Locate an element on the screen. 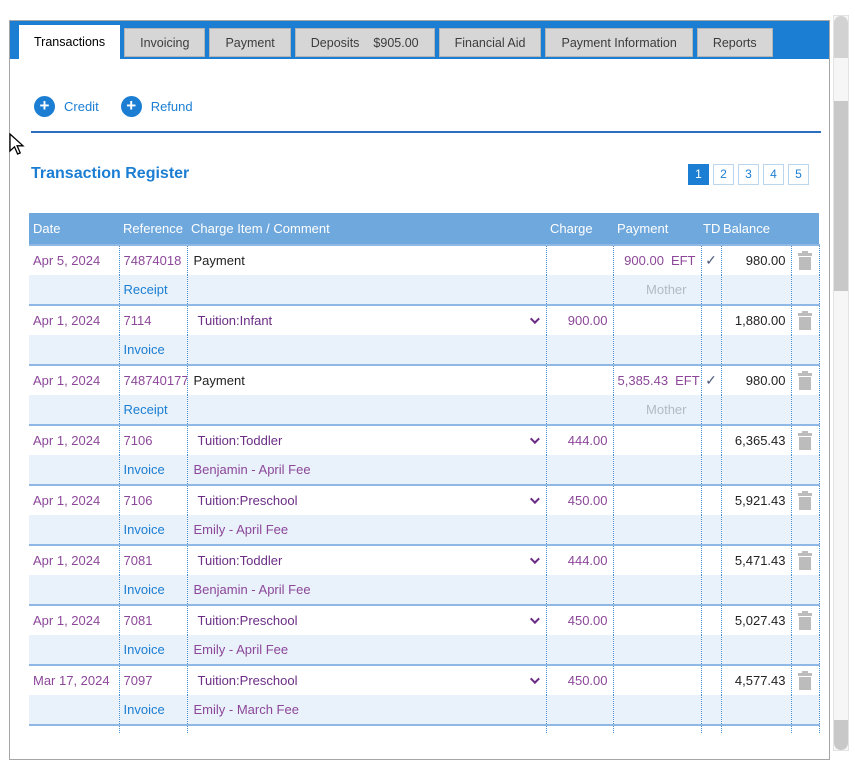 This screenshot has height=760, width=855. tab-reports: Reports is located at coordinates (734, 42).